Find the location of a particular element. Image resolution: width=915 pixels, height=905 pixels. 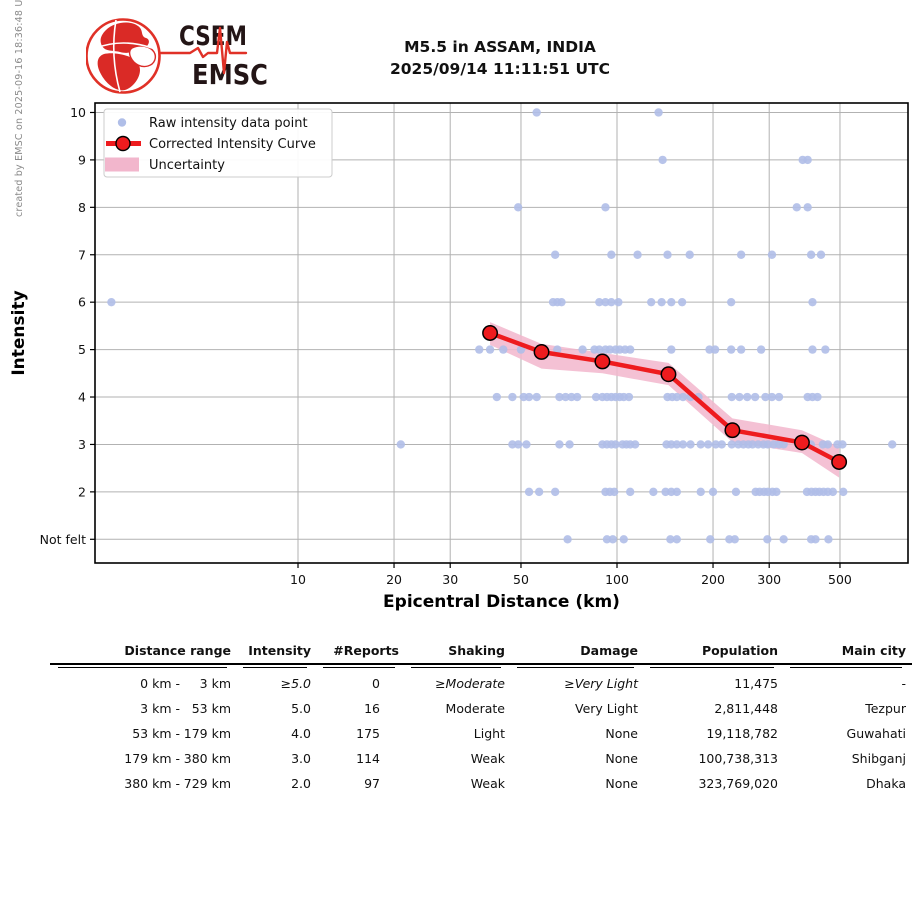

cell-intensity: 3.0 is located at coordinates (301, 758).